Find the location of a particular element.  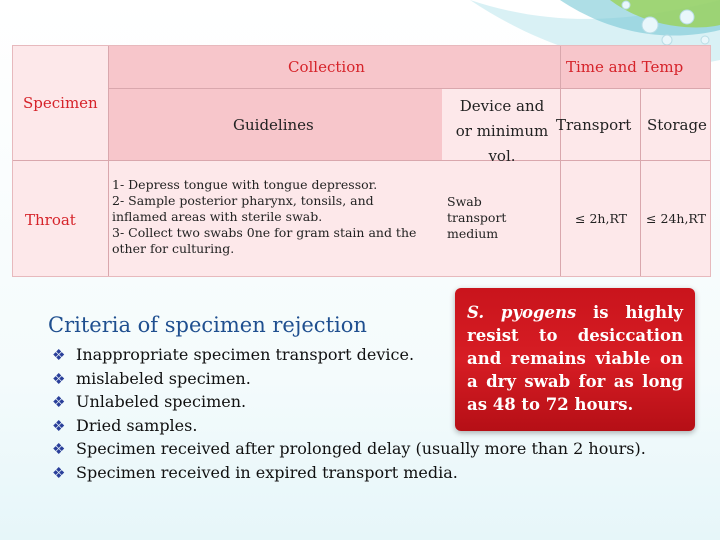

row-storage: ≤ 24h,RT is located at coordinates (676, 218).